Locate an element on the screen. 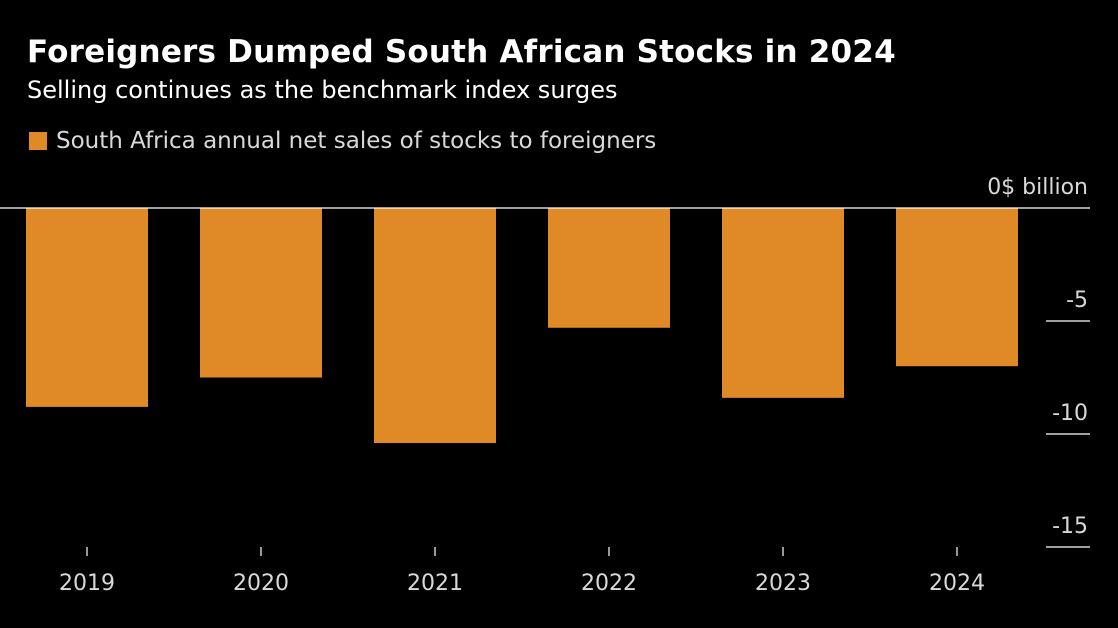 This screenshot has height=628, width=1118. x-tick-label: 2024 is located at coordinates (957, 583).